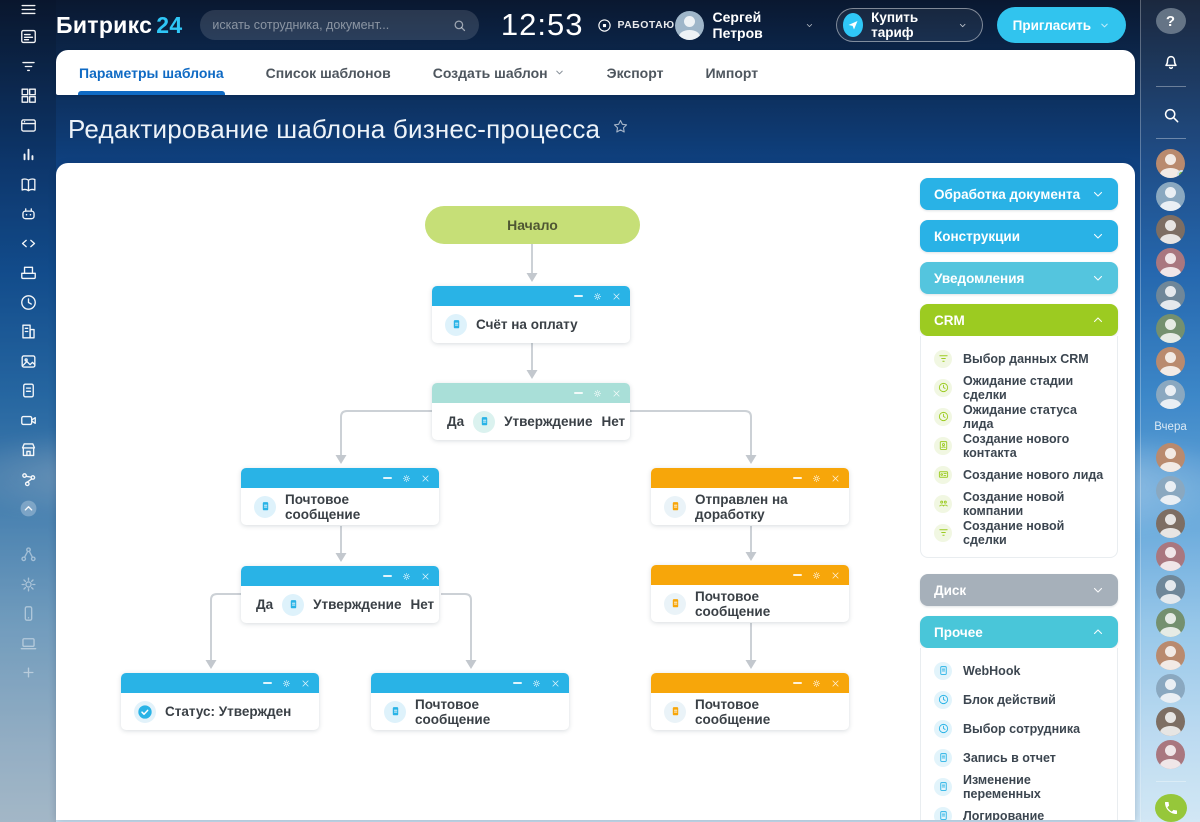  I want to click on flow-node-mail-2: Почтовое сообщение, so click(470, 701).